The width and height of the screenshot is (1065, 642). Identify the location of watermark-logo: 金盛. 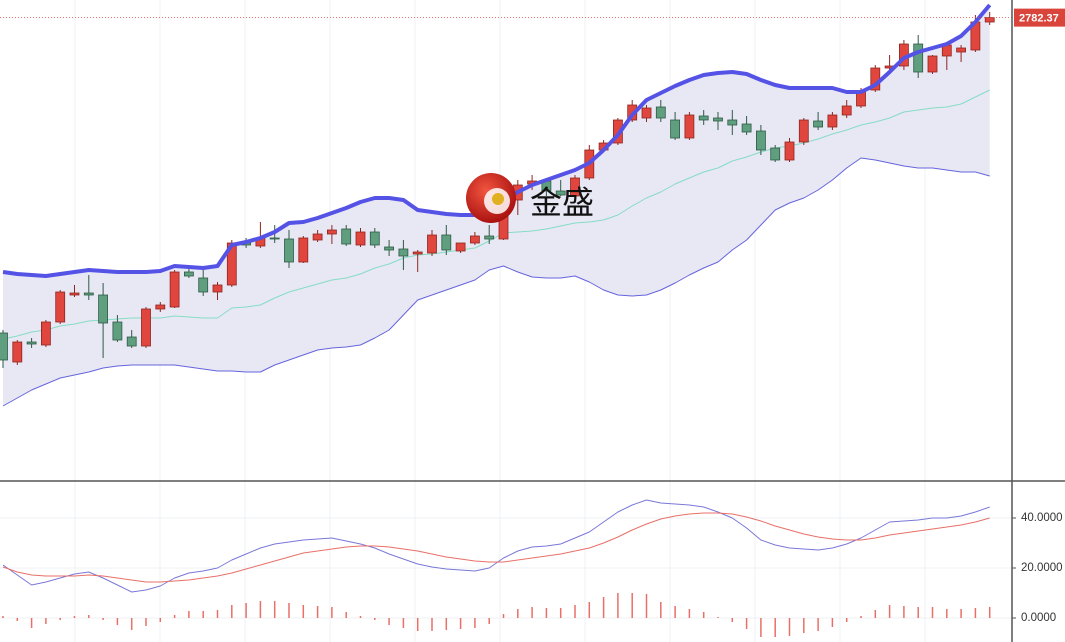
(530, 198).